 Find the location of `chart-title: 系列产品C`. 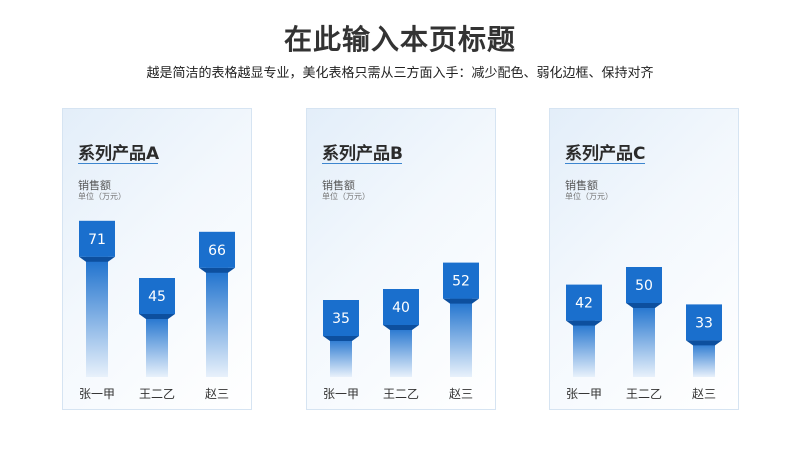

chart-title: 系列产品C is located at coordinates (605, 154).